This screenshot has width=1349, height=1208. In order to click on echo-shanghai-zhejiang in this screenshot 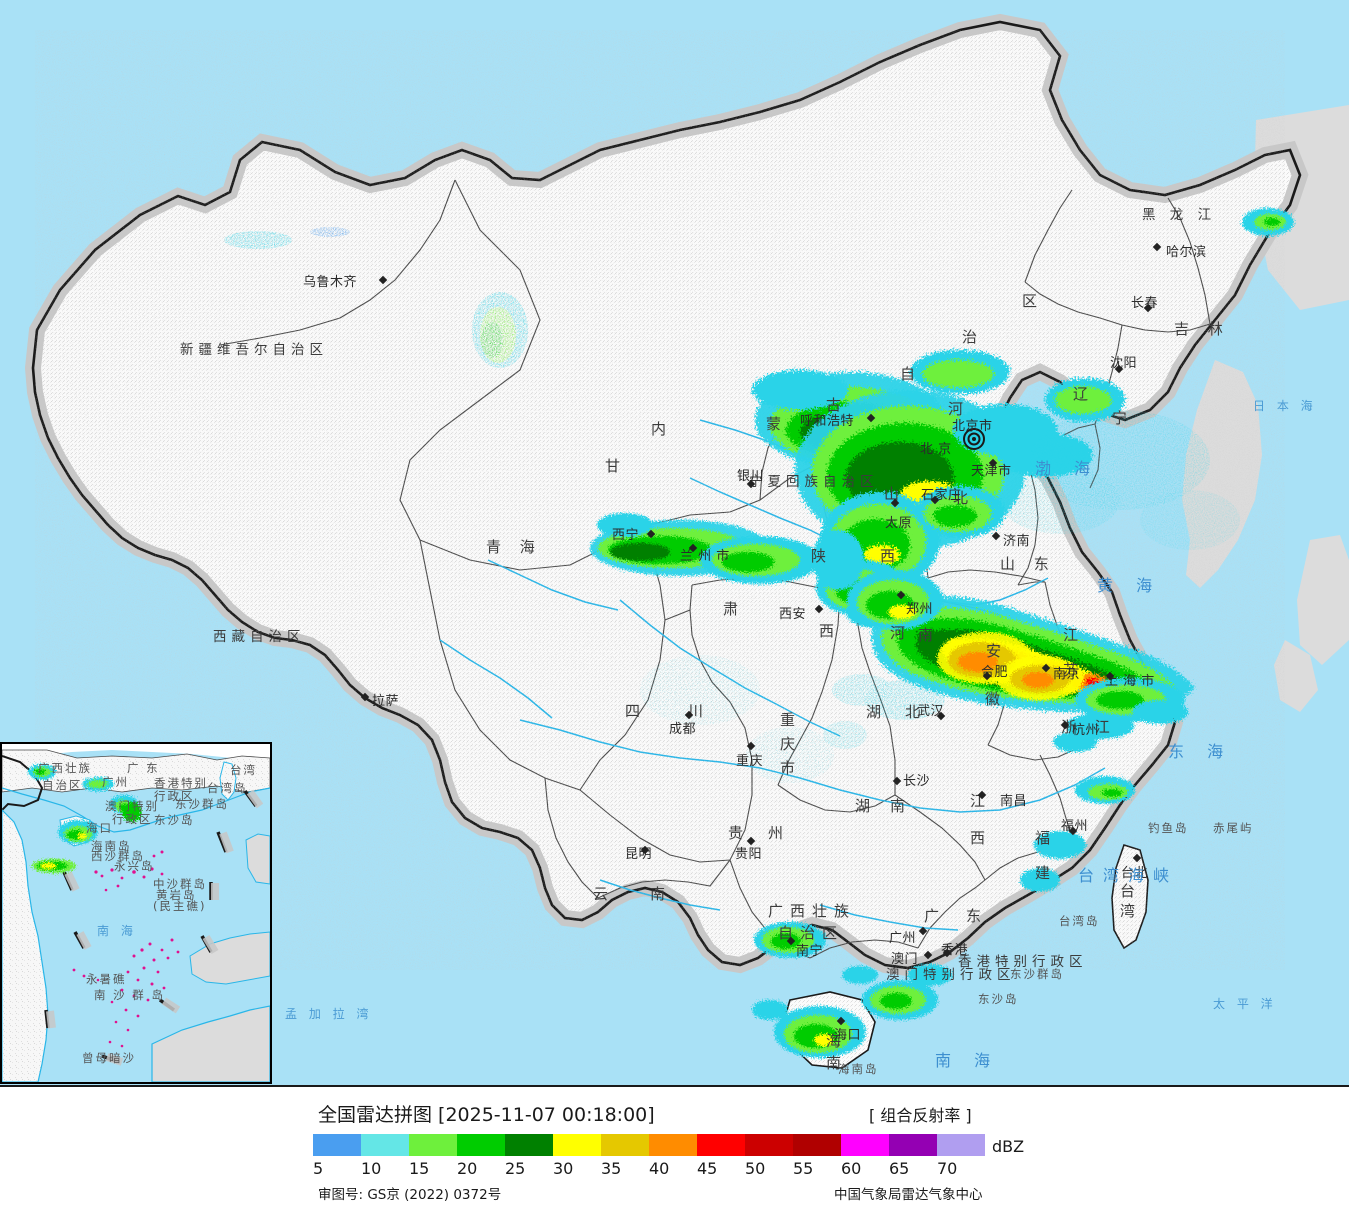, I will do `click(1120, 715)`.